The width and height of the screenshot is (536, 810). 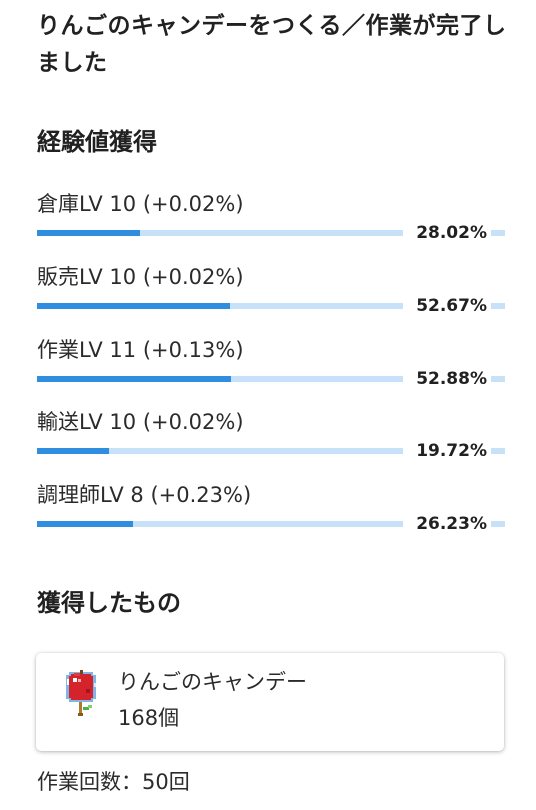 What do you see at coordinates (140, 350) in the screenshot?
I see `skill-label: 作業LV 11 (+0.13%)` at bounding box center [140, 350].